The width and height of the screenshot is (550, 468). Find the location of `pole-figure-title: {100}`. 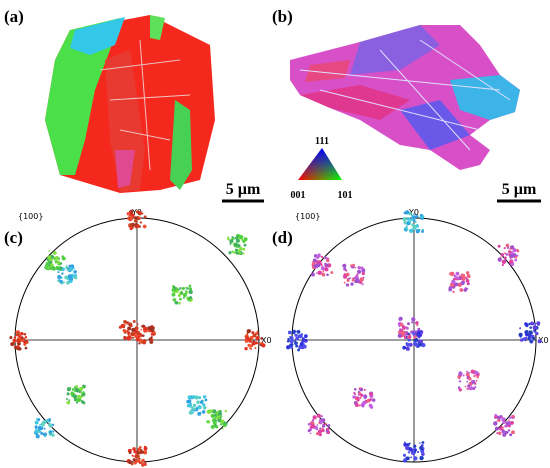

pole-figure-title: {100} is located at coordinates (30, 216).